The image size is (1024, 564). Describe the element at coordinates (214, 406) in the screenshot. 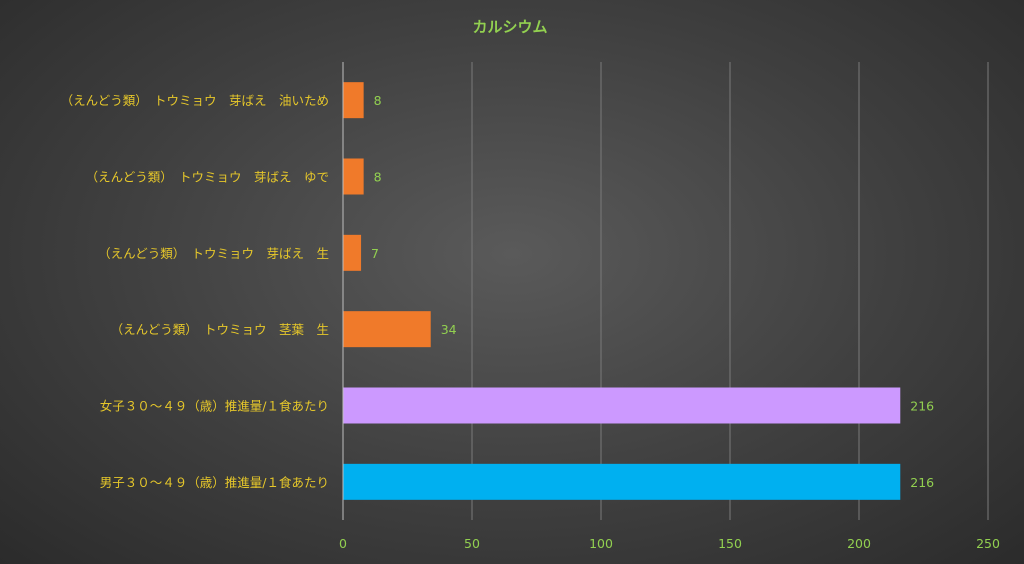

I see `category-label: 女子３０～４９（歳）推進量/１食あたり` at that location.